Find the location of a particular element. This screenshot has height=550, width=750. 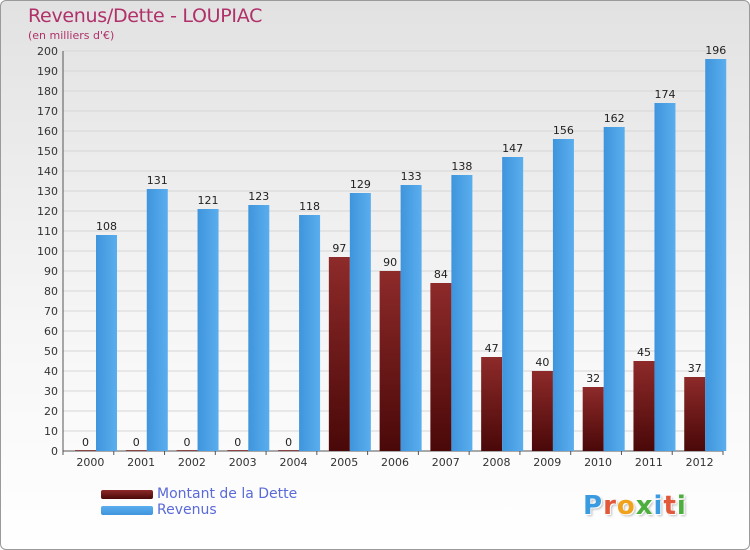

data-label-revenus: 118 is located at coordinates (309, 206).